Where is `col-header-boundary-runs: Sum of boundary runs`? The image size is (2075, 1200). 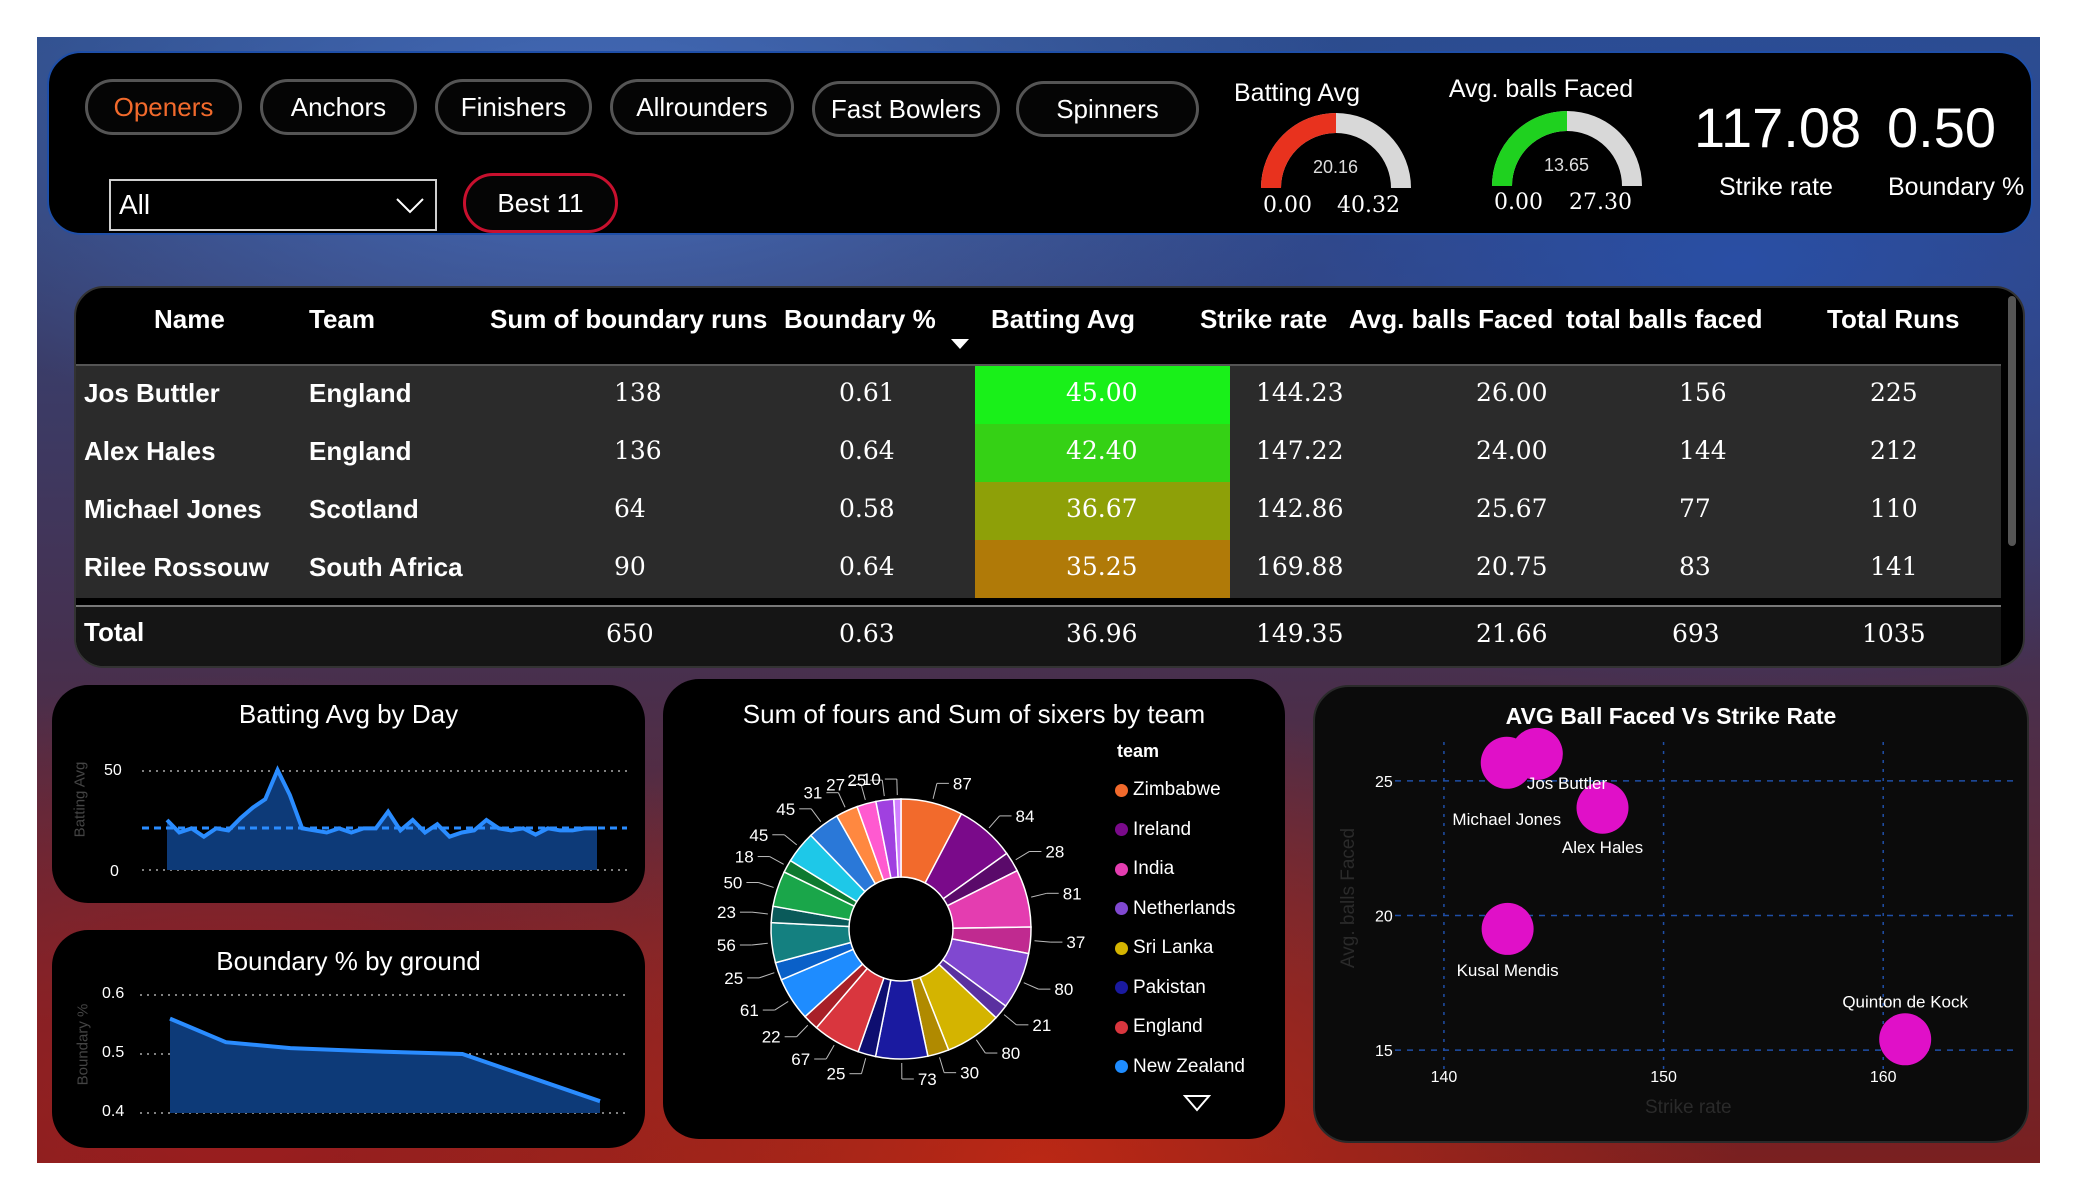
col-header-boundary-runs: Sum of boundary runs is located at coordinates (629, 319).